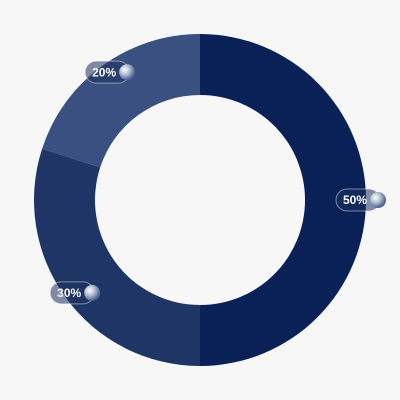 Image resolution: width=400 pixels, height=400 pixels. I want to click on donut-slice, so click(121, 101).